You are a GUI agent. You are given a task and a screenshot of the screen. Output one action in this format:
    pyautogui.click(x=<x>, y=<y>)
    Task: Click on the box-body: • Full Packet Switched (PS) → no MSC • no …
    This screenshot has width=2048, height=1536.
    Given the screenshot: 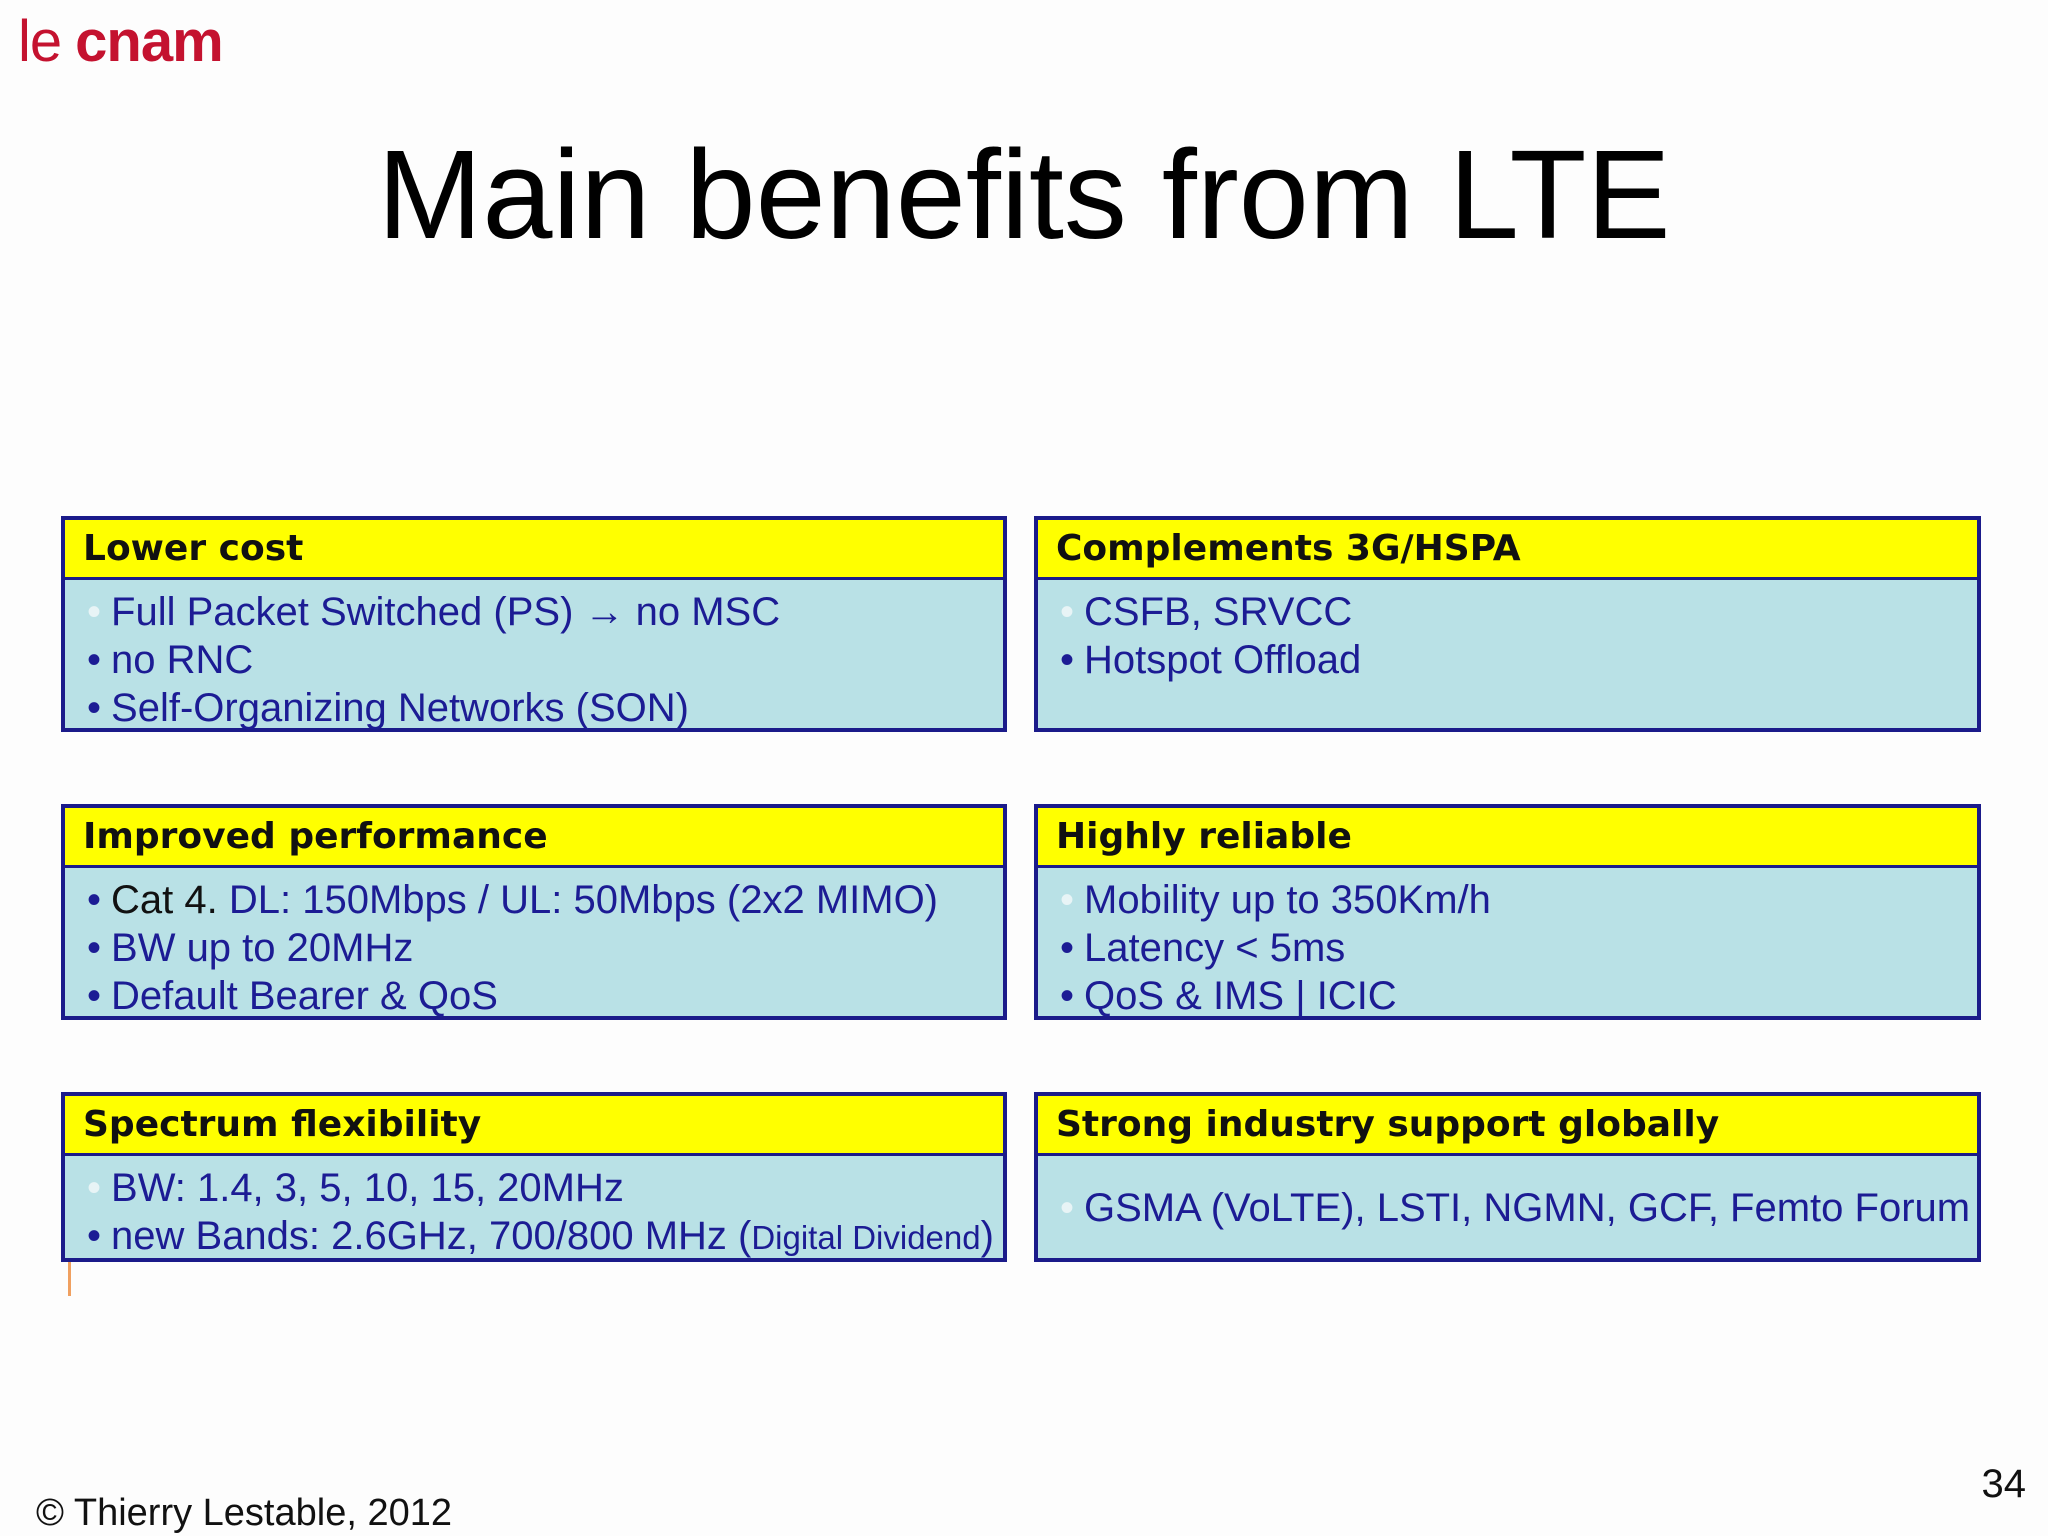 What is the action you would take?
    pyautogui.click(x=534, y=656)
    